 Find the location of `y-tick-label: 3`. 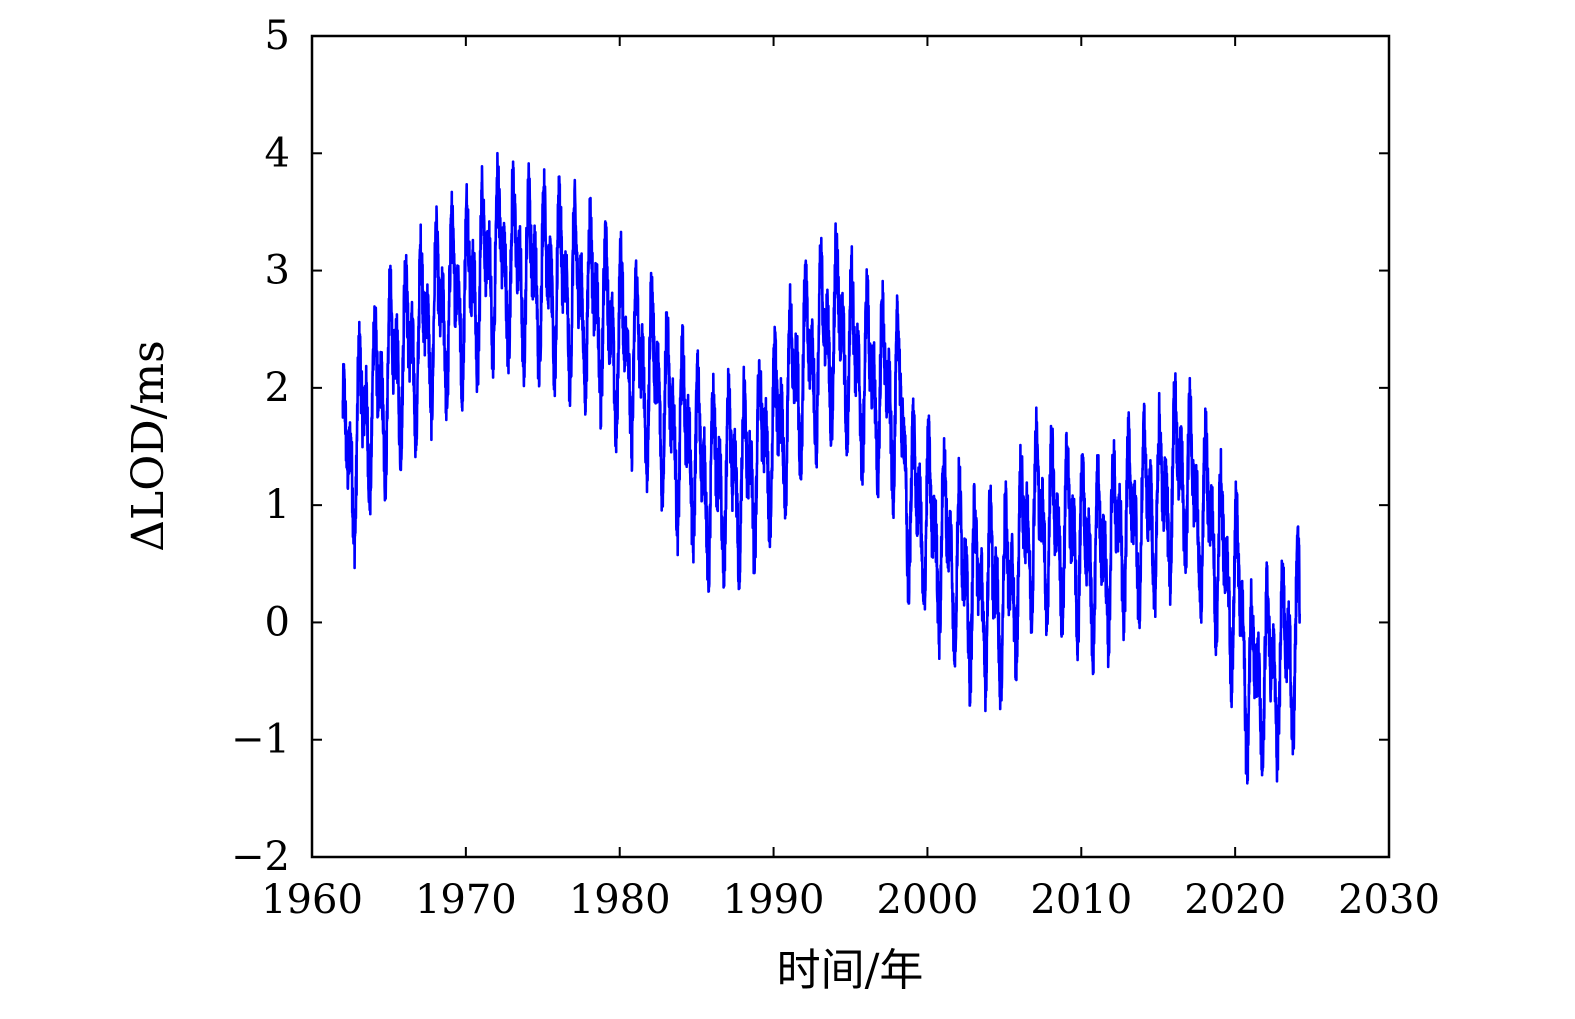

y-tick-label: 3 is located at coordinates (277, 271).